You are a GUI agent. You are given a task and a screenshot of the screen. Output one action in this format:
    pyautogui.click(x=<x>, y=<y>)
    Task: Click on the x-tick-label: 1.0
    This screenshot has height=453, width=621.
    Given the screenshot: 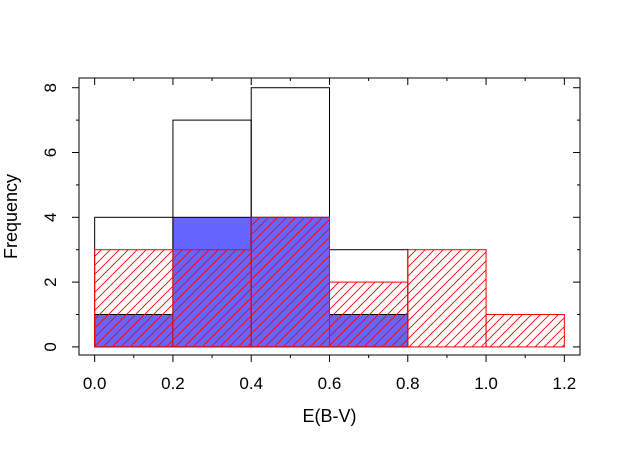 What is the action you would take?
    pyautogui.click(x=486, y=383)
    